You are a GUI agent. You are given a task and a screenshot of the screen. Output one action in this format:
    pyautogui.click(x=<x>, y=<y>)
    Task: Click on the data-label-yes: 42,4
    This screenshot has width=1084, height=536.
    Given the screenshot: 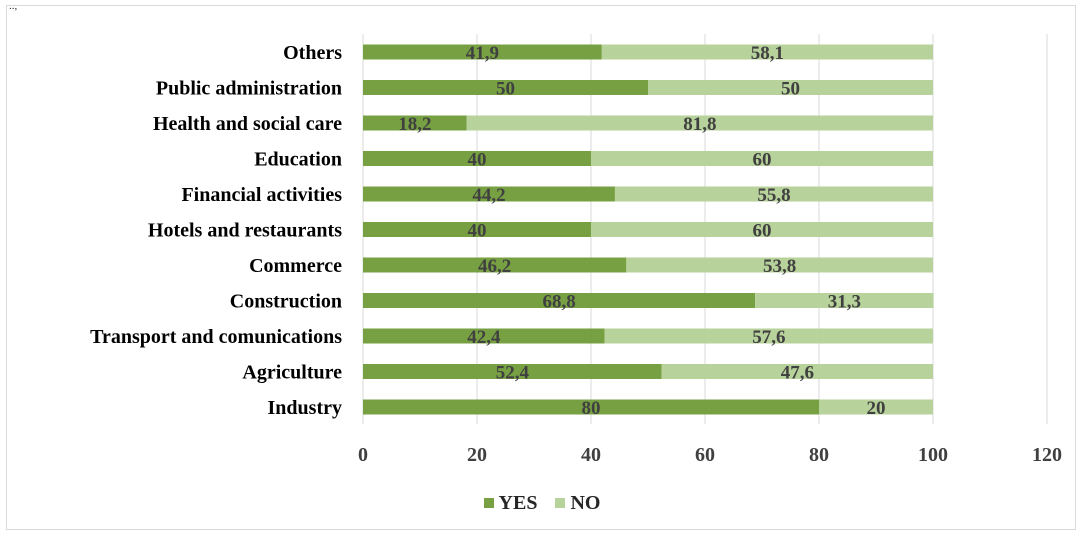 What is the action you would take?
    pyautogui.click(x=484, y=337)
    